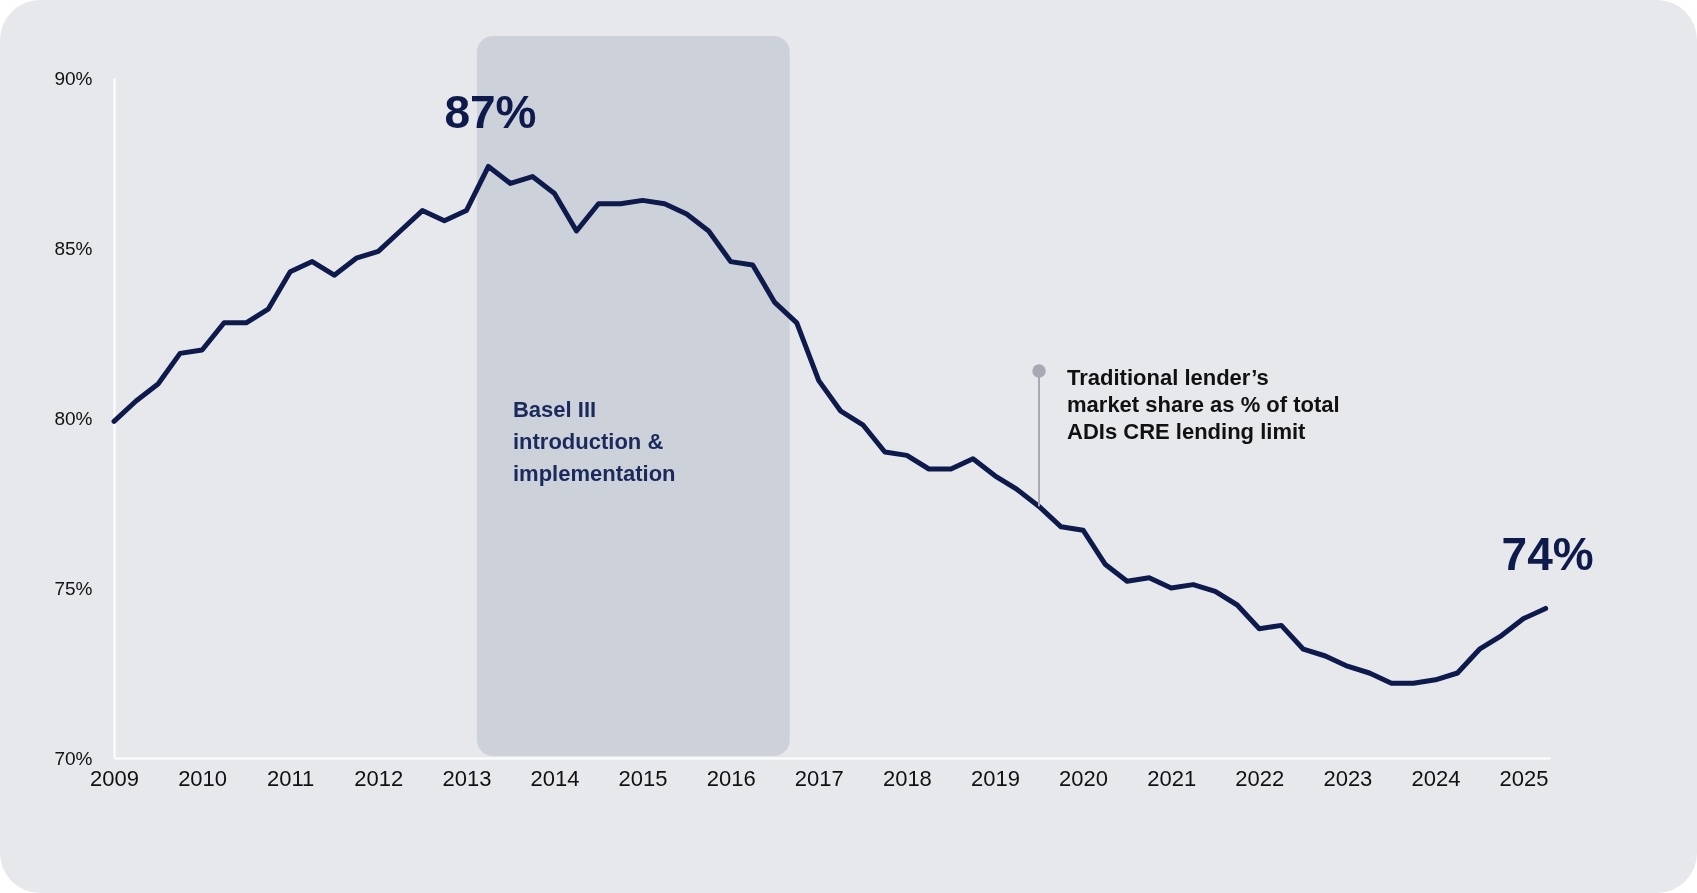  I want to click on annotation: 74%, so click(1547, 554).